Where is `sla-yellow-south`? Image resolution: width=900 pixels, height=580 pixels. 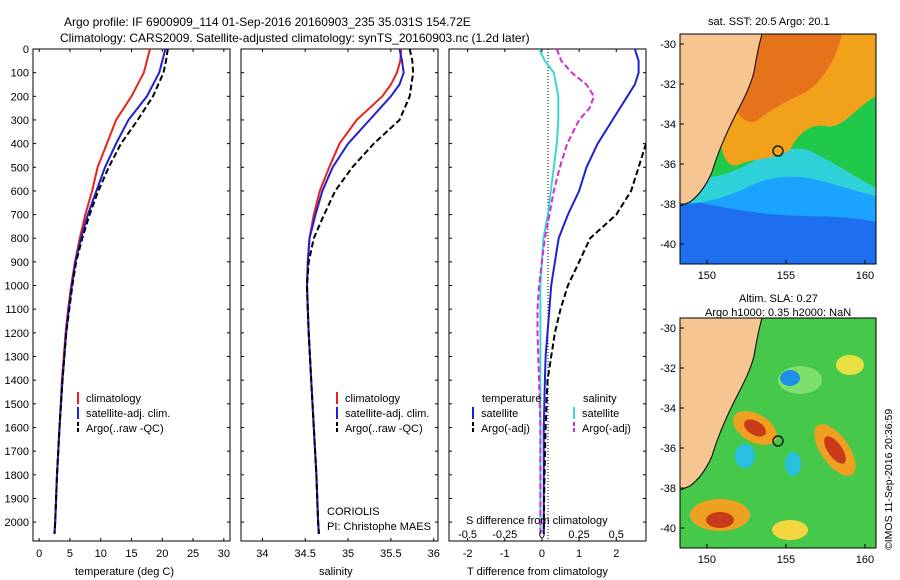 sla-yellow-south is located at coordinates (790, 530).